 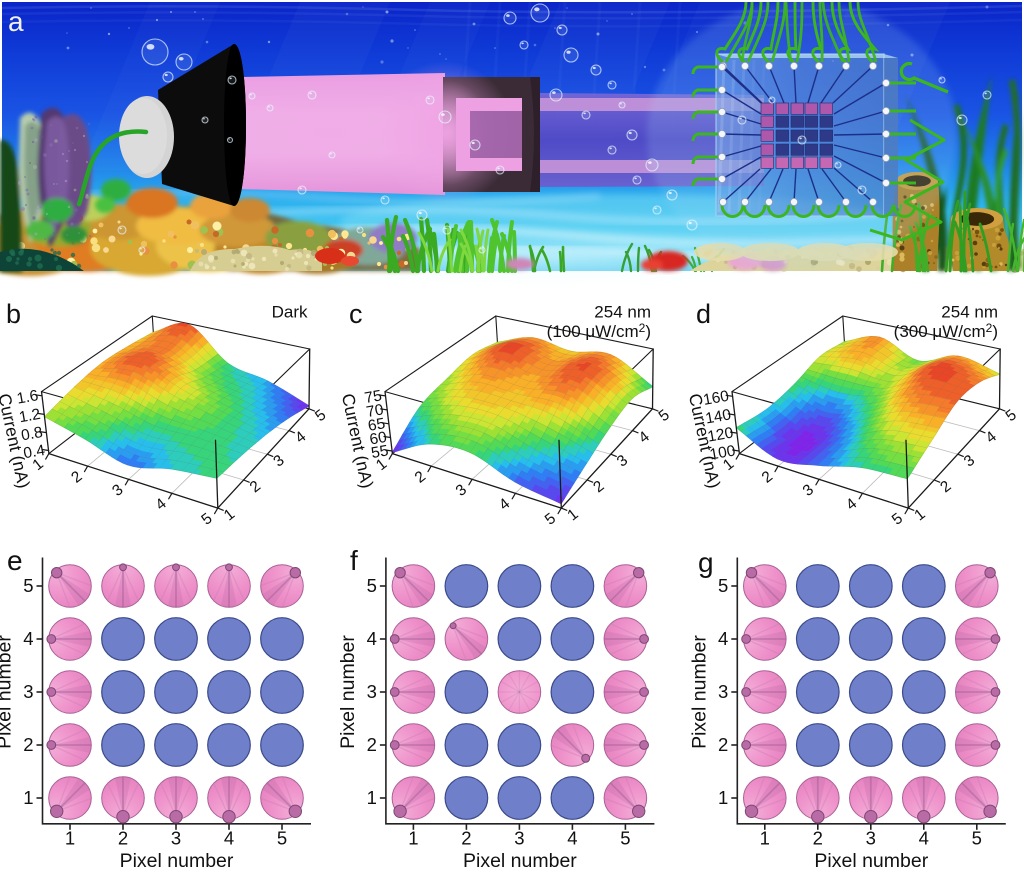 I want to click on svg-text: 0.8, so click(x=32, y=434).